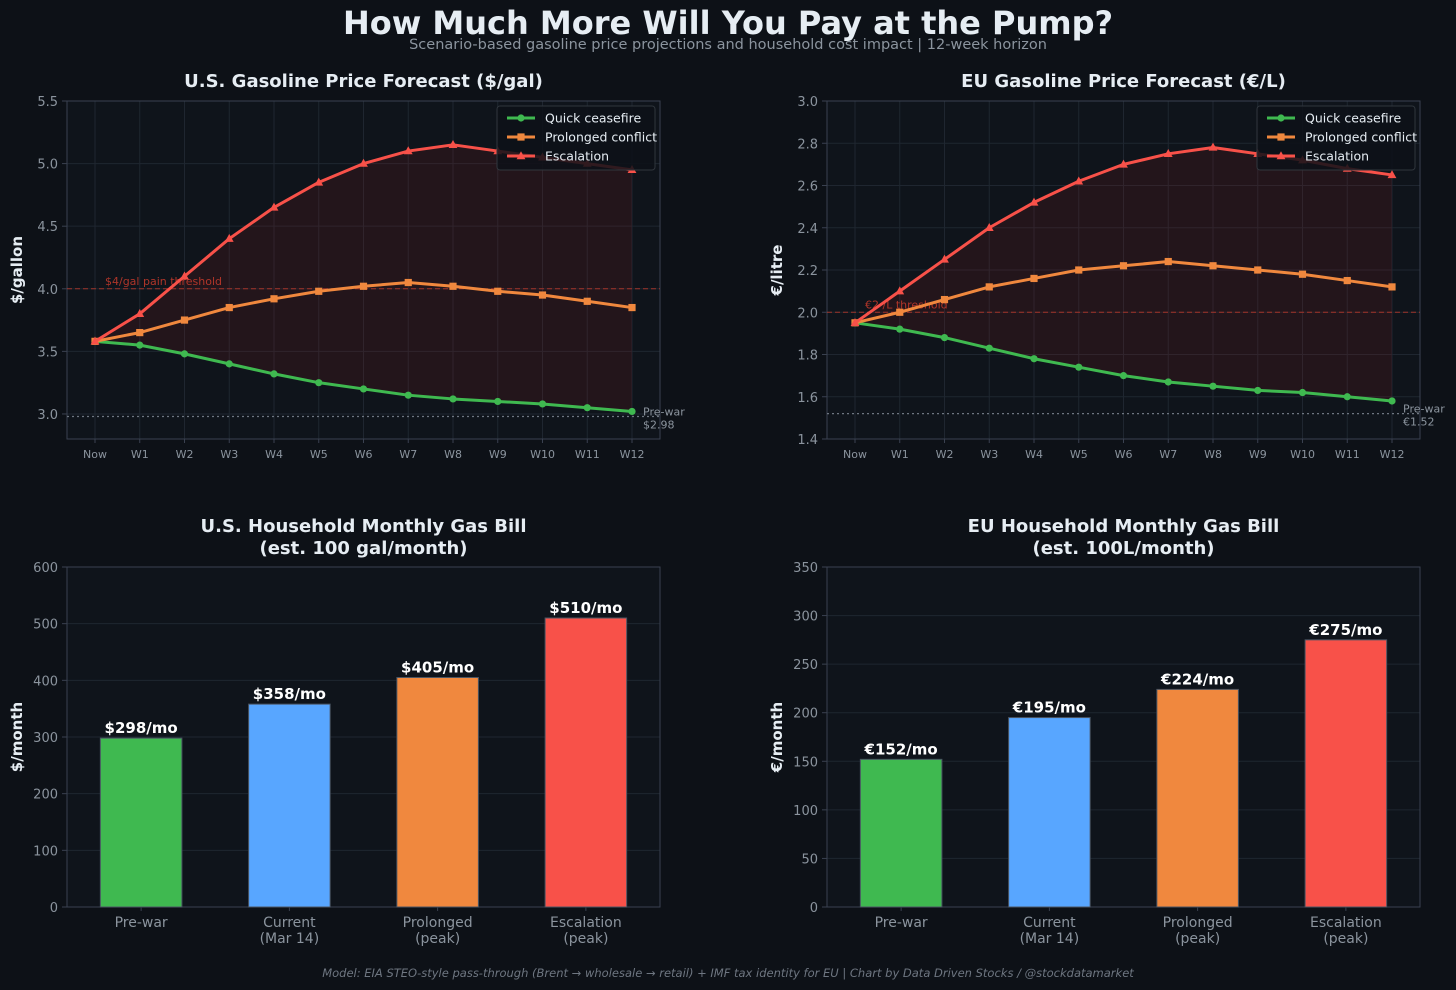 The image size is (1456, 990). What do you see at coordinates (45, 625) in the screenshot?
I see `y-tick-label: 500` at bounding box center [45, 625].